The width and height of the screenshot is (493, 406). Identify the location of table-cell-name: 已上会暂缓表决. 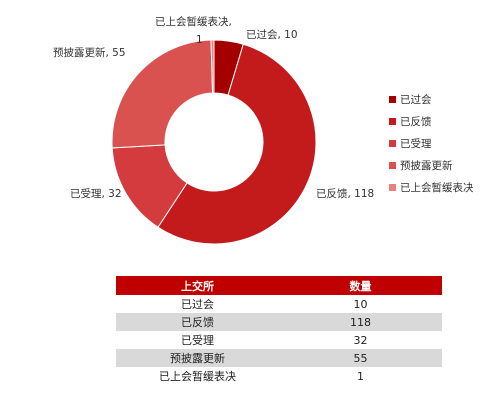
(197, 376).